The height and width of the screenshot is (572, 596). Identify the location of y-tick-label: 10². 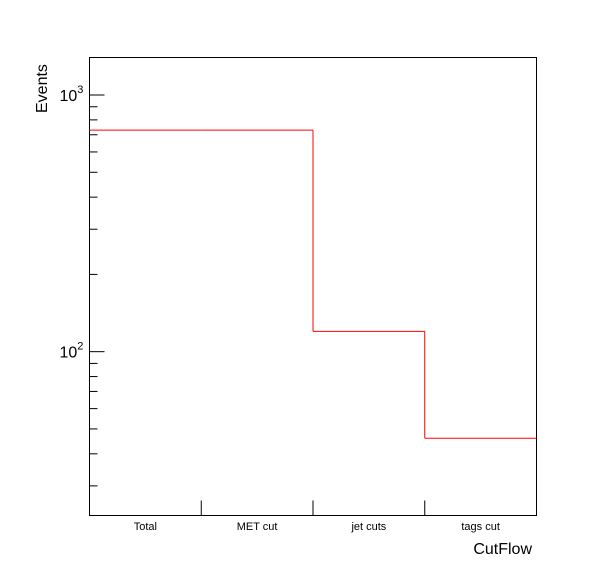
(72, 351).